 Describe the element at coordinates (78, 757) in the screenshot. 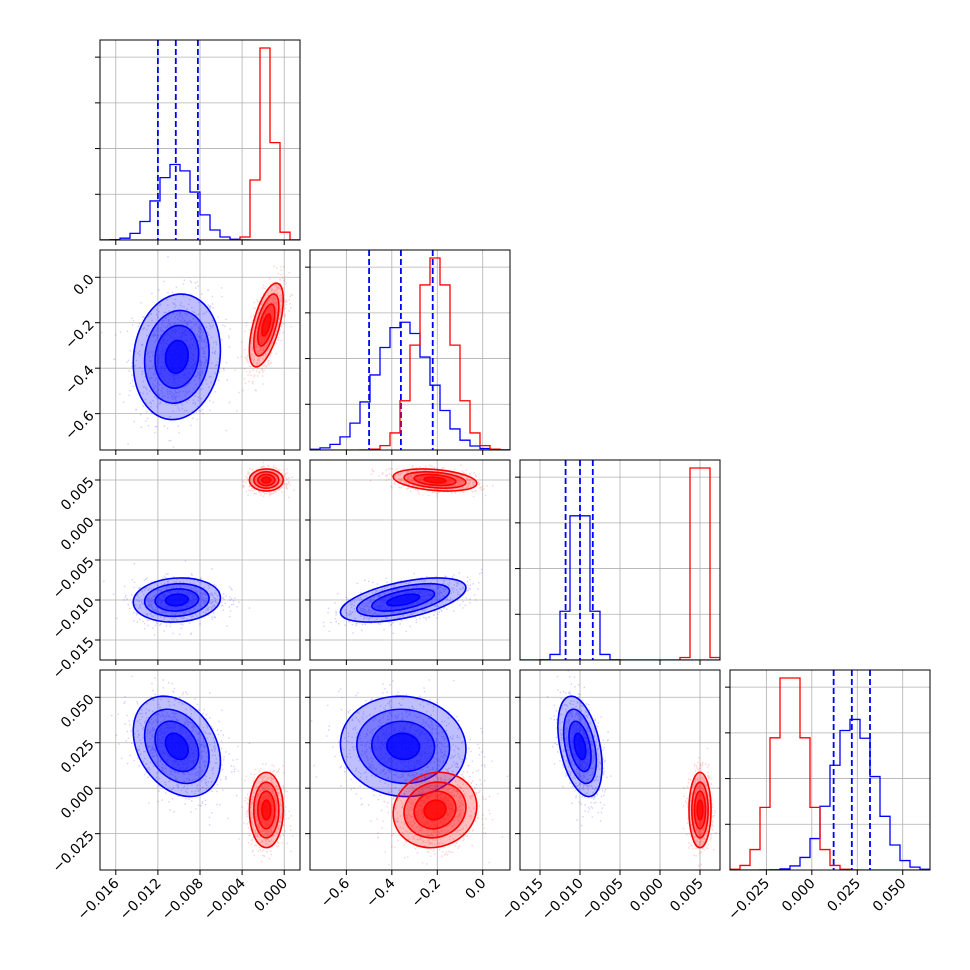

I see `y-tick-label: 0.025` at that location.